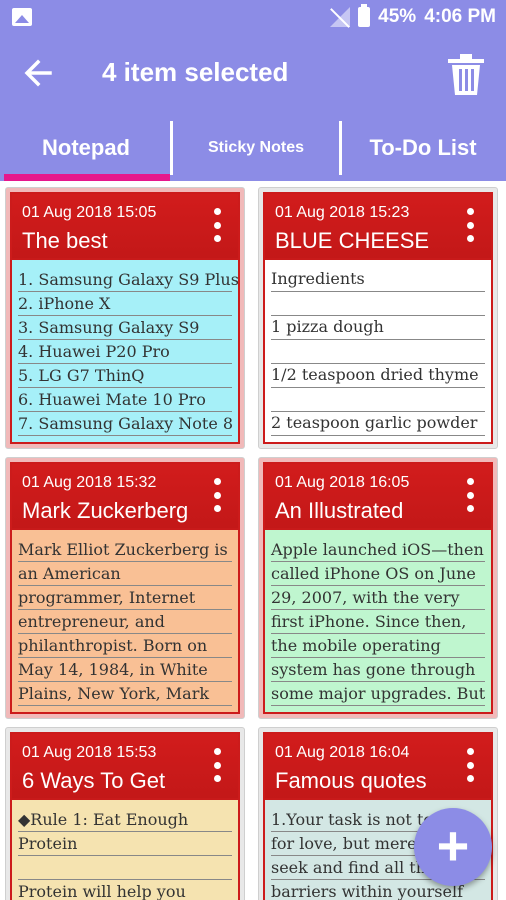 This screenshot has width=506, height=900. What do you see at coordinates (364, 15) in the screenshot?
I see `battery-icon` at bounding box center [364, 15].